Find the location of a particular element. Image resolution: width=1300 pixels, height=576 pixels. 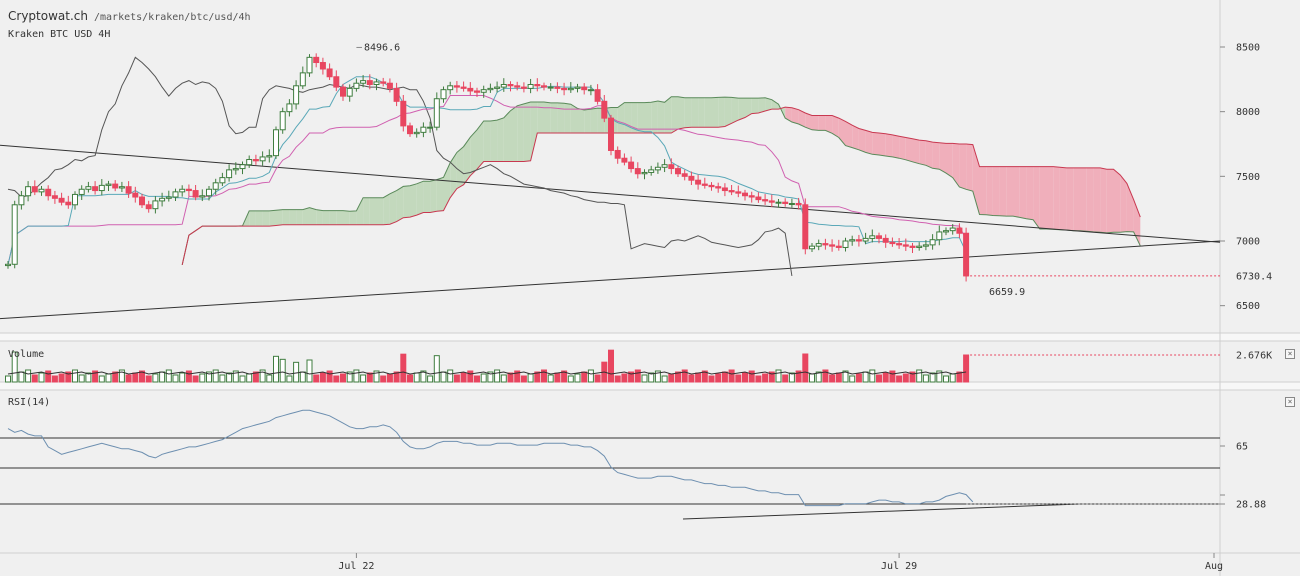

x-tick-label: Jul 22 is located at coordinates (356, 566).